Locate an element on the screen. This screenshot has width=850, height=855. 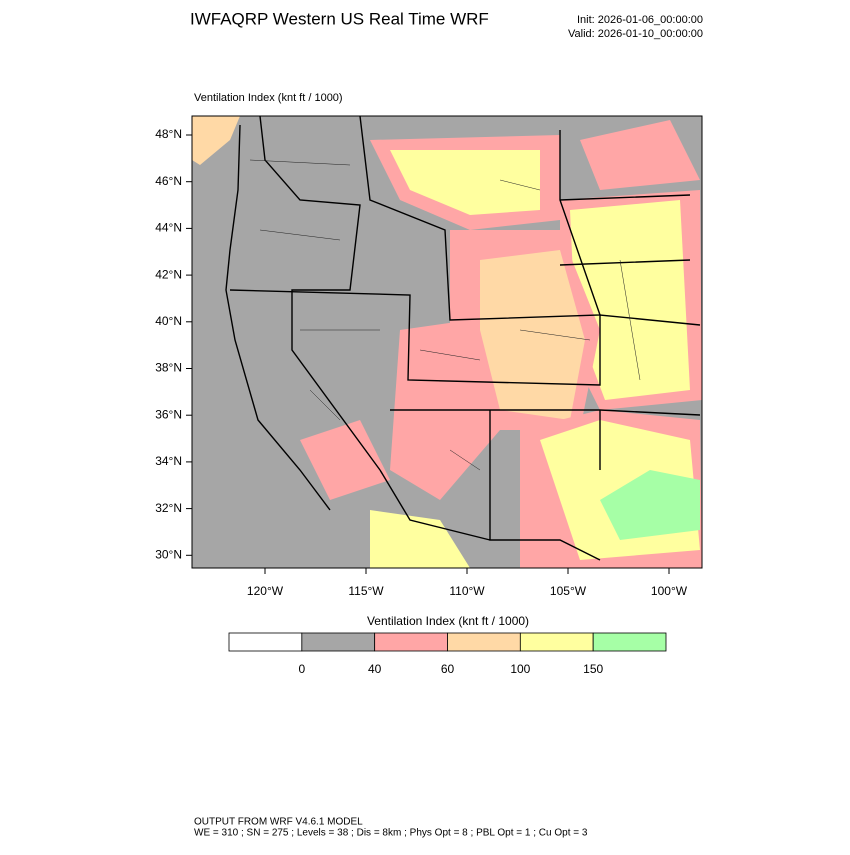
lat-label: 42°N is located at coordinates (168, 274).